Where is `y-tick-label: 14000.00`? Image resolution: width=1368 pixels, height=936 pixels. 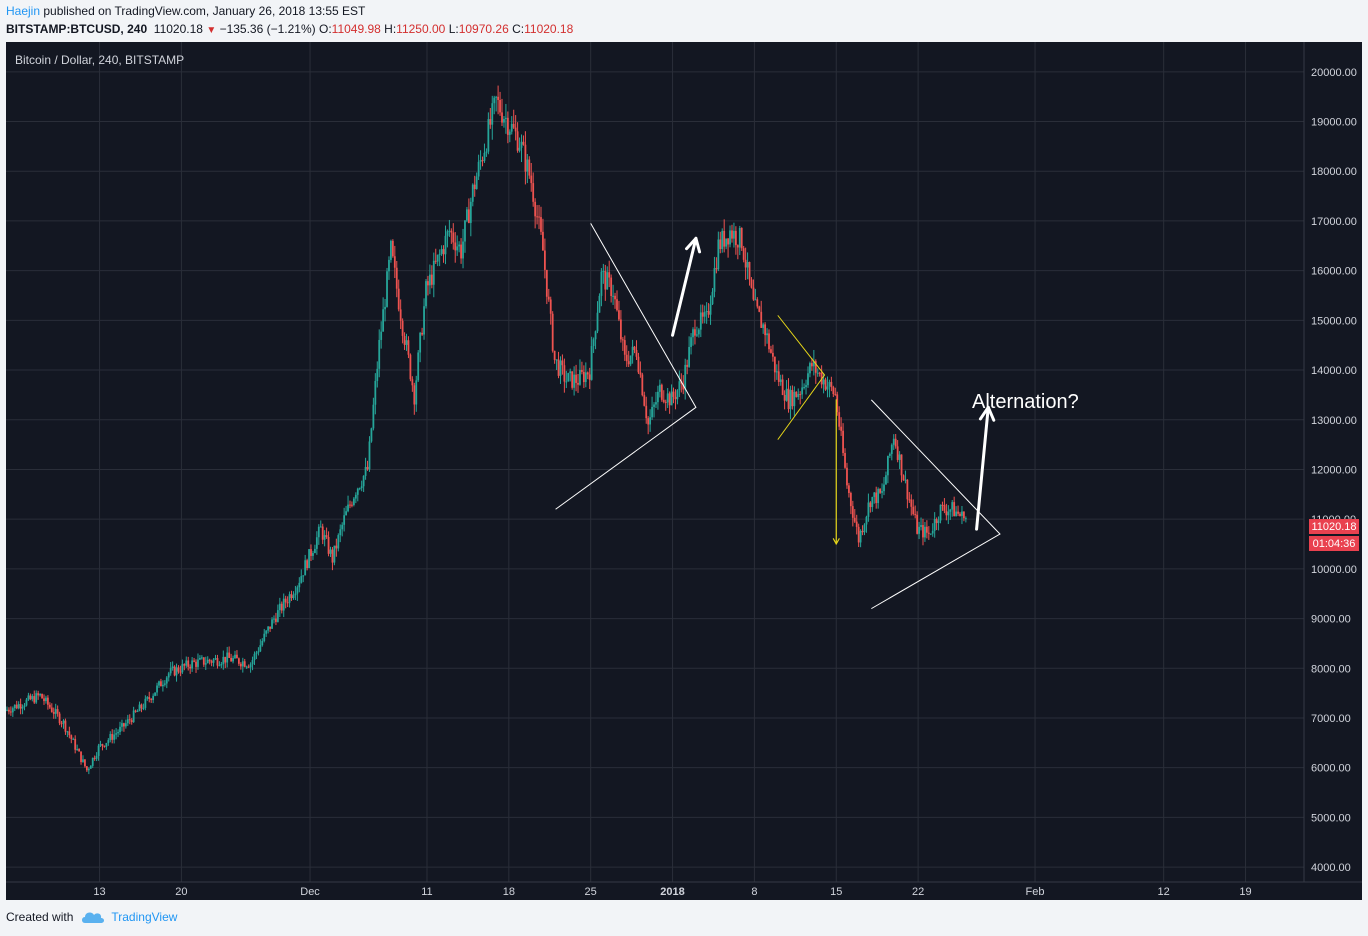
y-tick-label: 14000.00 is located at coordinates (1334, 371).